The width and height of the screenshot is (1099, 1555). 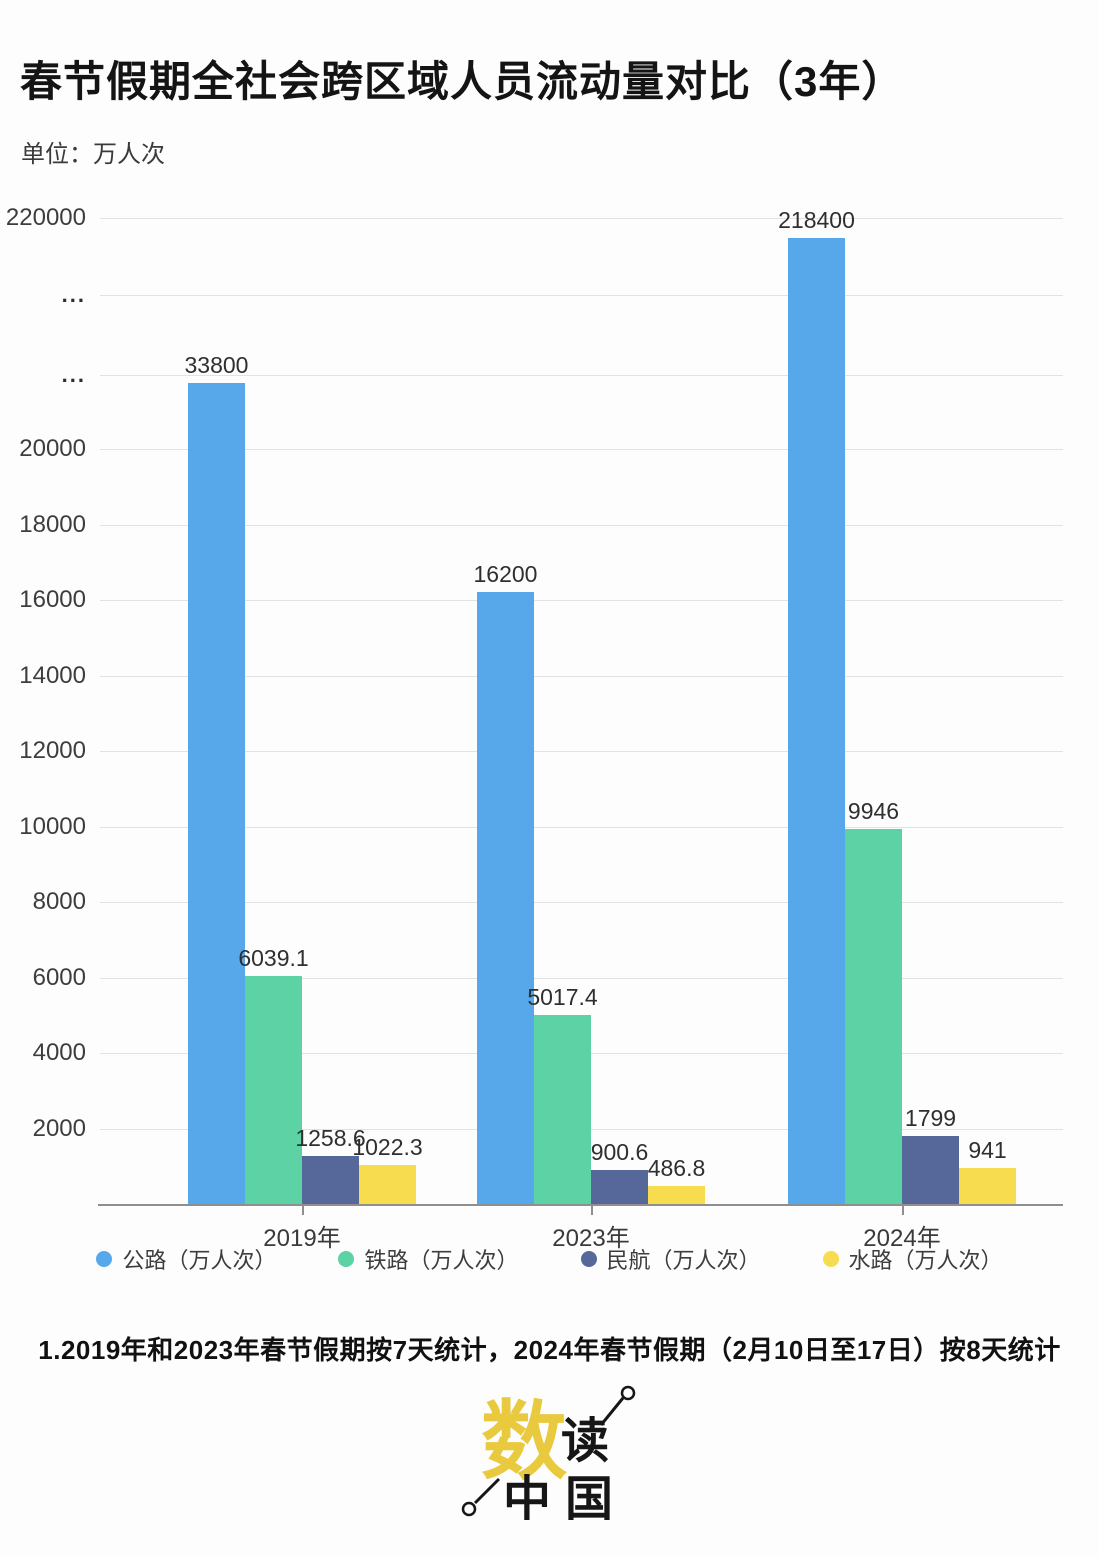 I want to click on bar-civil-aviation-2019, so click(x=330, y=1180).